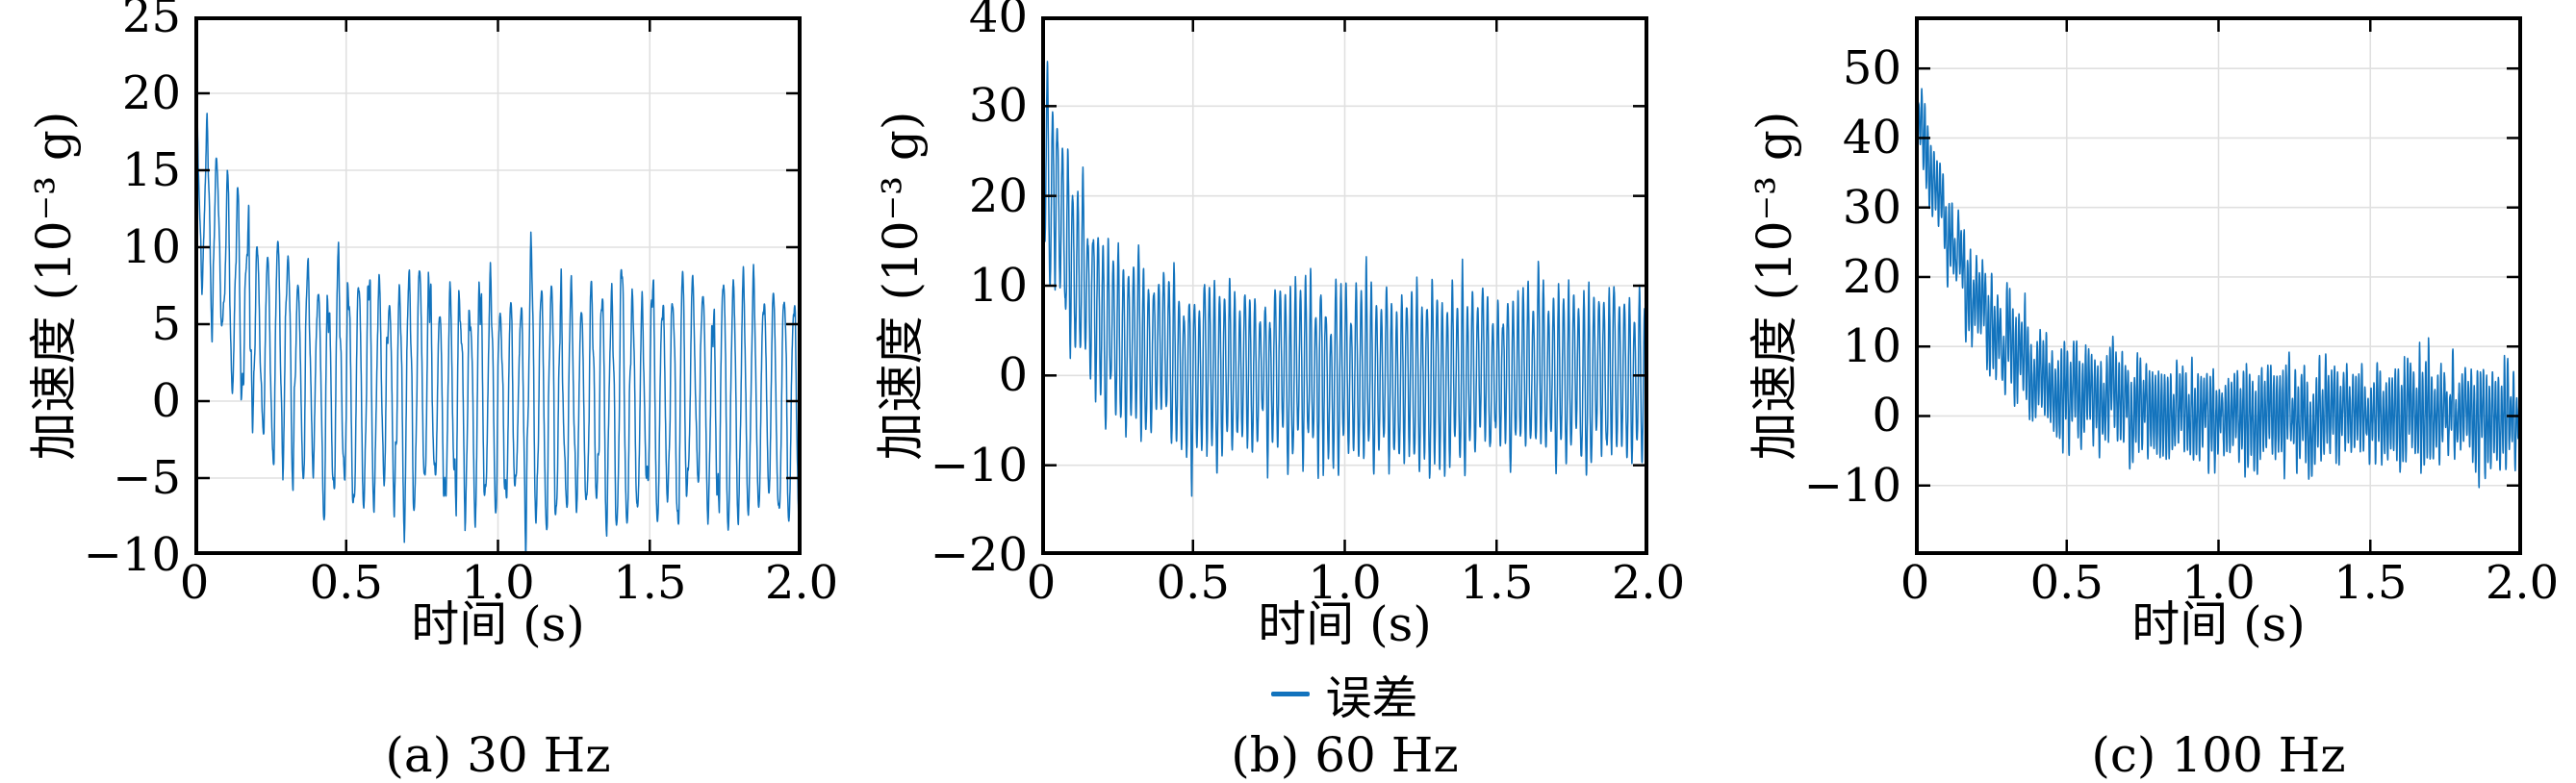 Image resolution: width=2576 pixels, height=783 pixels. I want to click on y-tick-label: 25, so click(151, 22).